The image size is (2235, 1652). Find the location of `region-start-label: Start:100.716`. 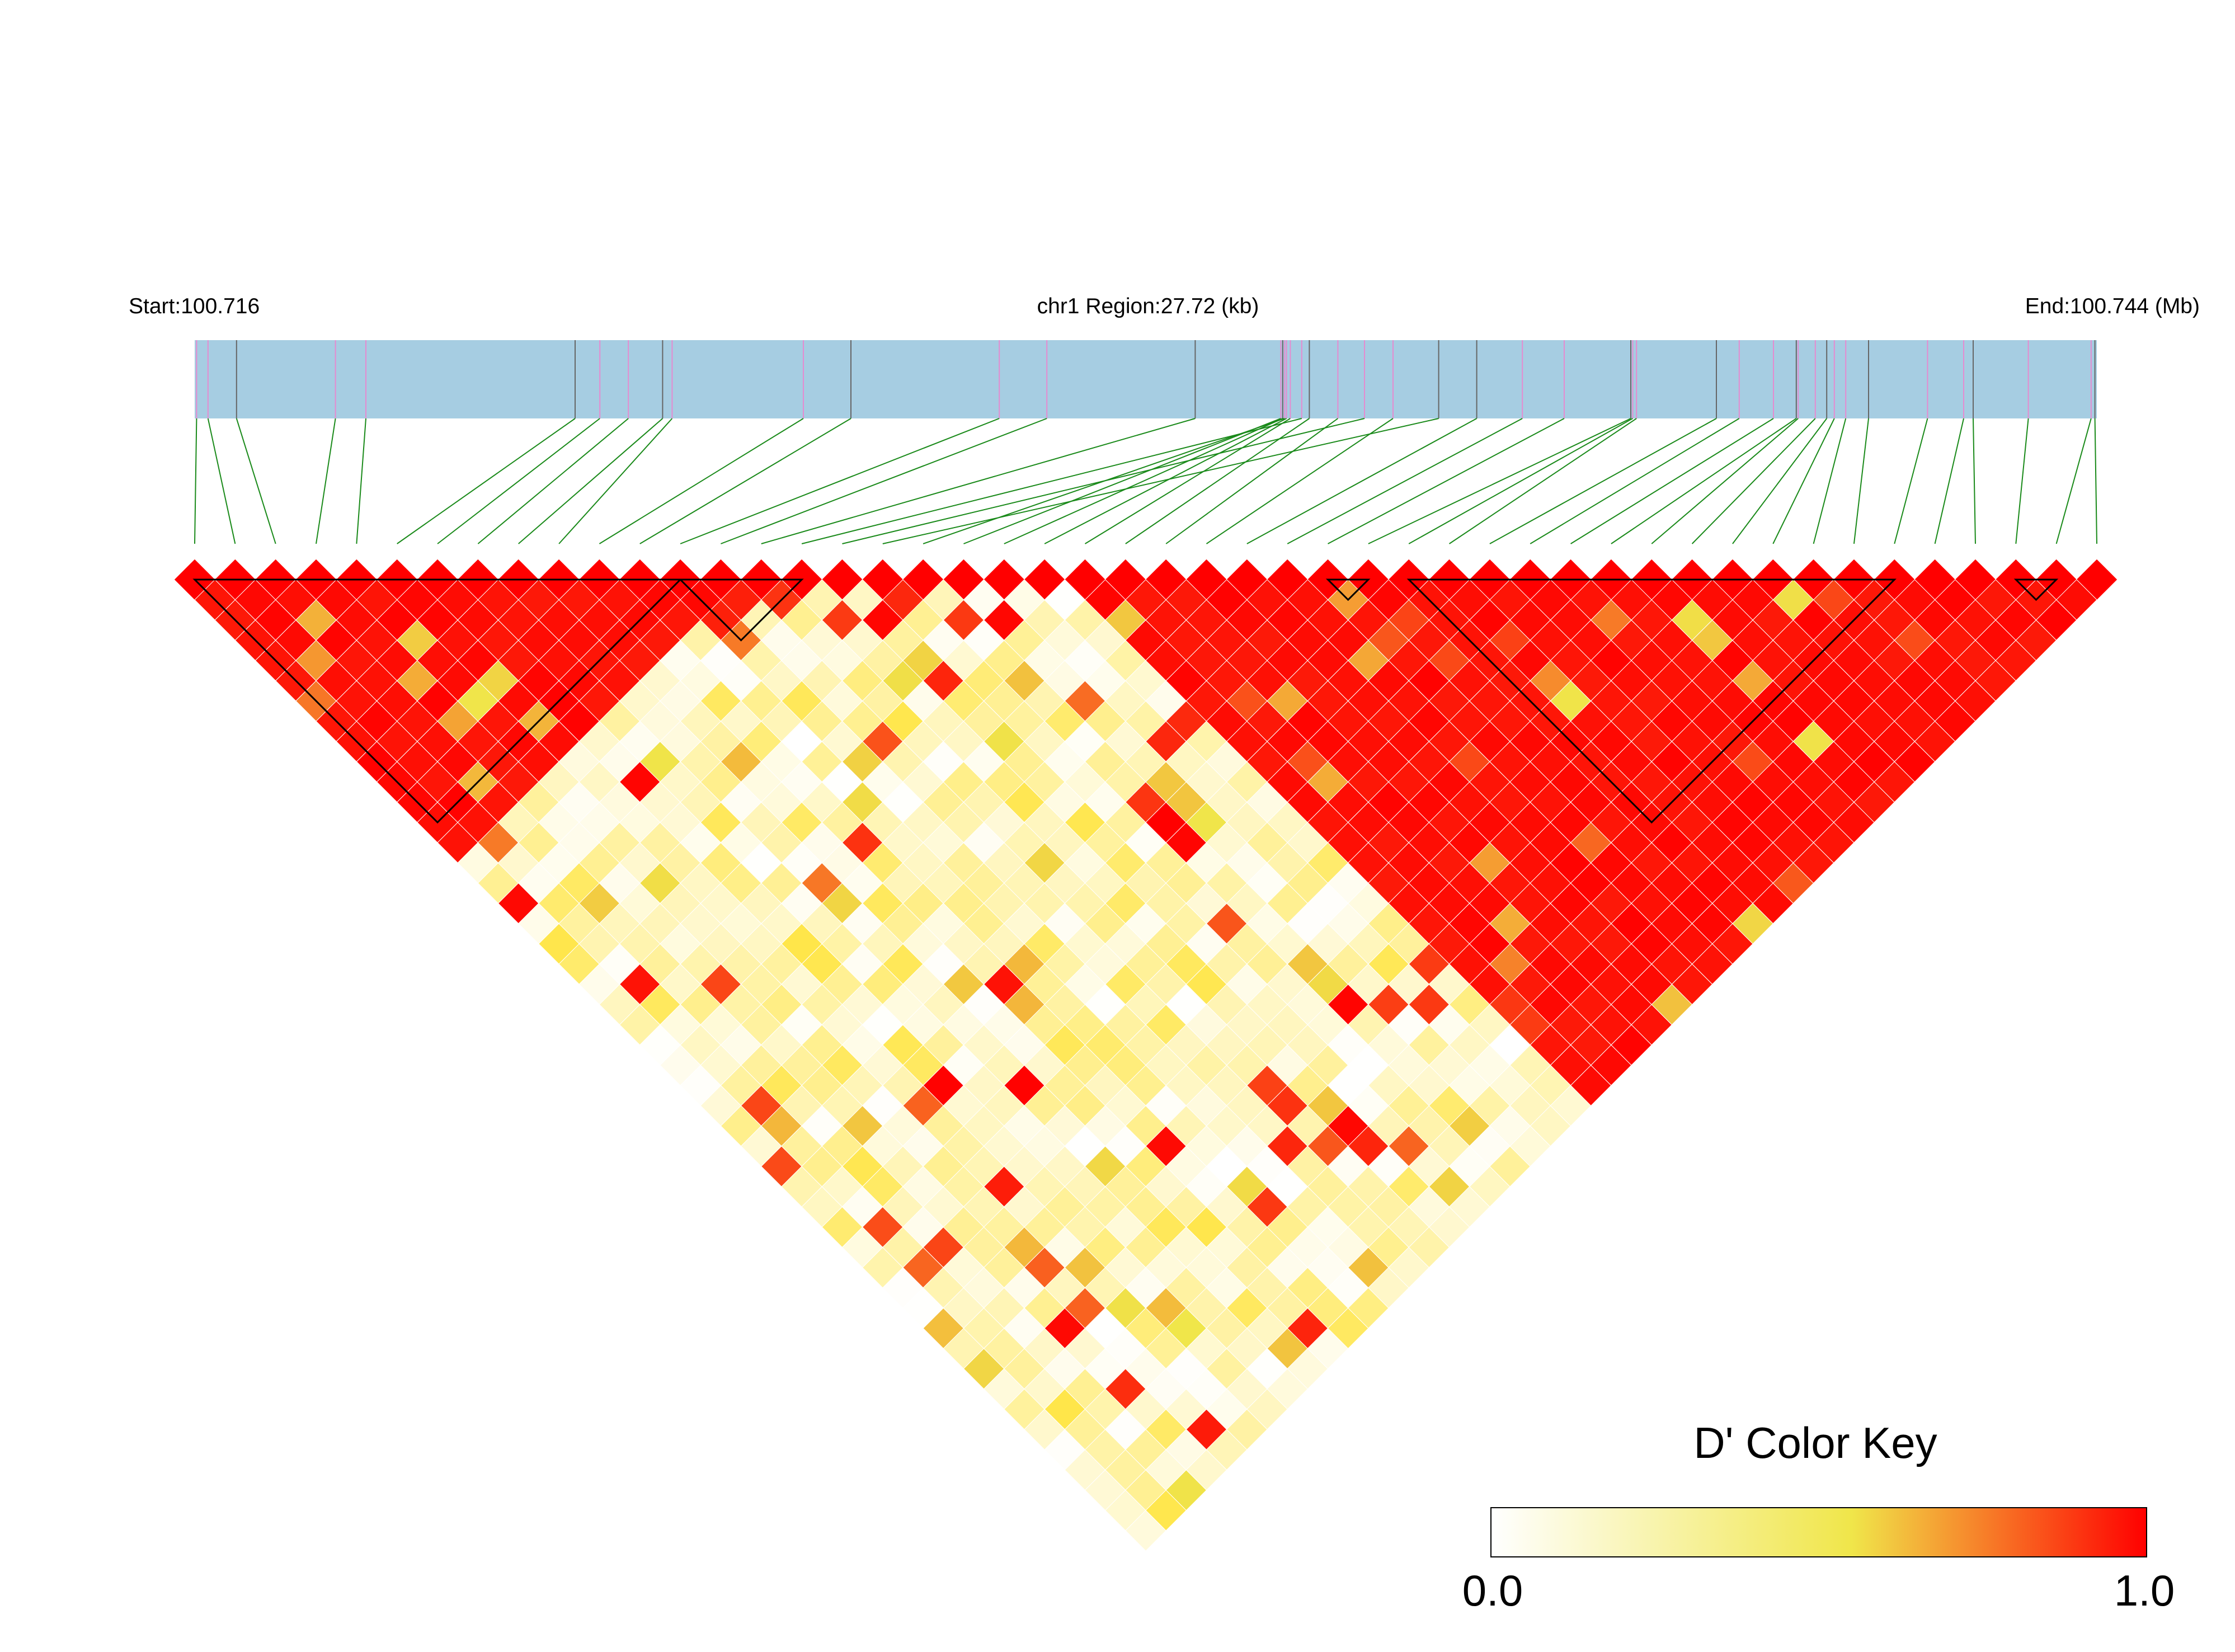

region-start-label: Start:100.716 is located at coordinates (194, 306).